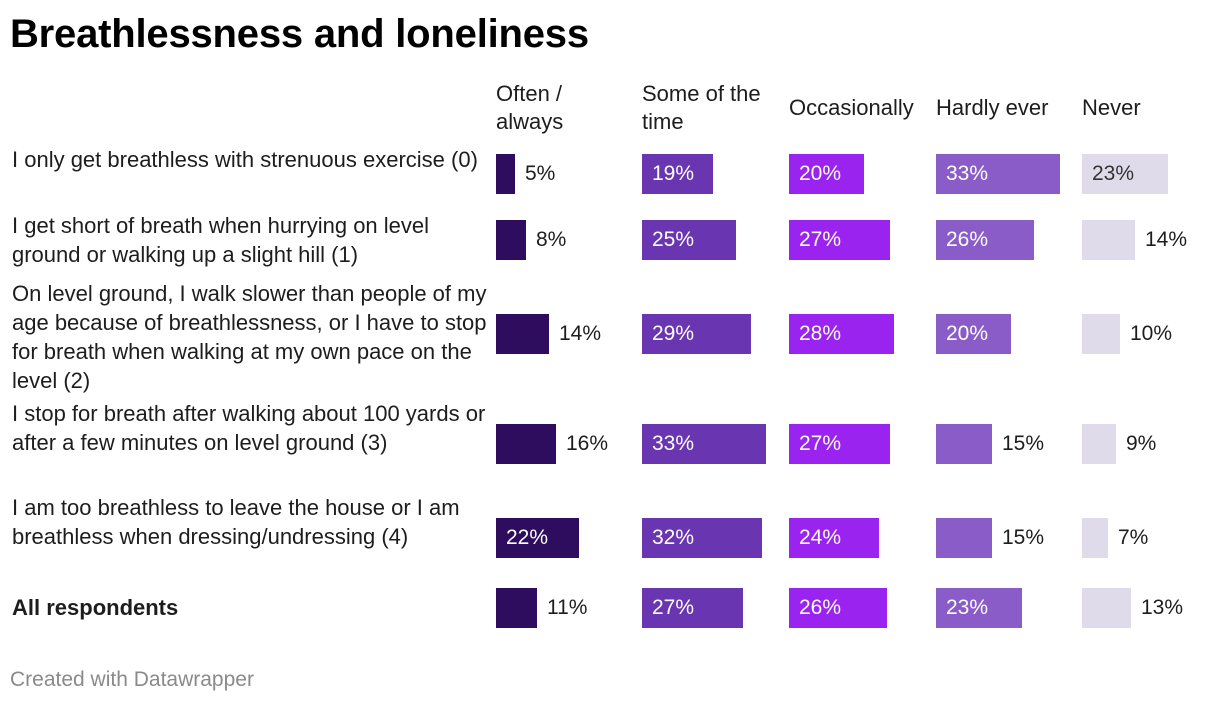 Image resolution: width=1220 pixels, height=706 pixels. Describe the element at coordinates (1111, 107) in the screenshot. I see `column-header: Never` at that location.